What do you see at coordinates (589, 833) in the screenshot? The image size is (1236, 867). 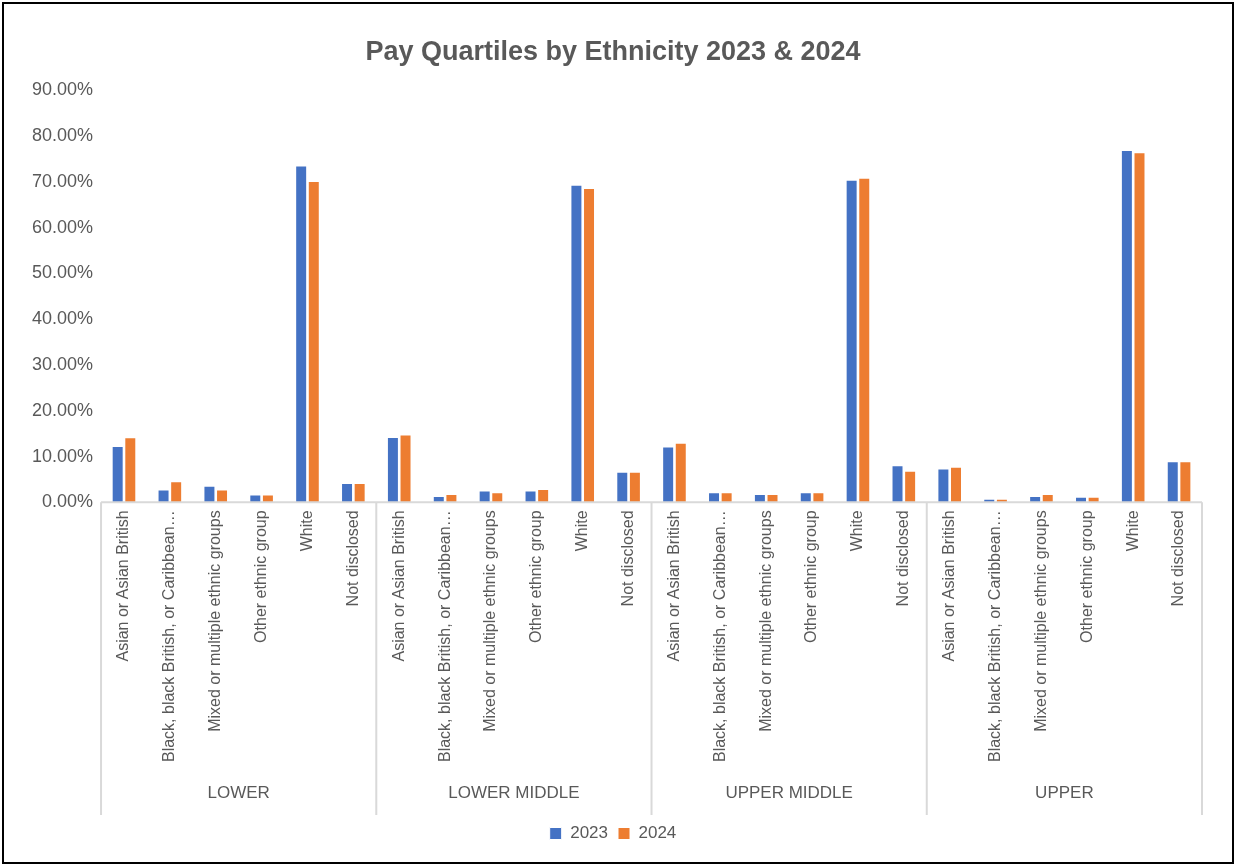 I see `legend-label: 2023` at bounding box center [589, 833].